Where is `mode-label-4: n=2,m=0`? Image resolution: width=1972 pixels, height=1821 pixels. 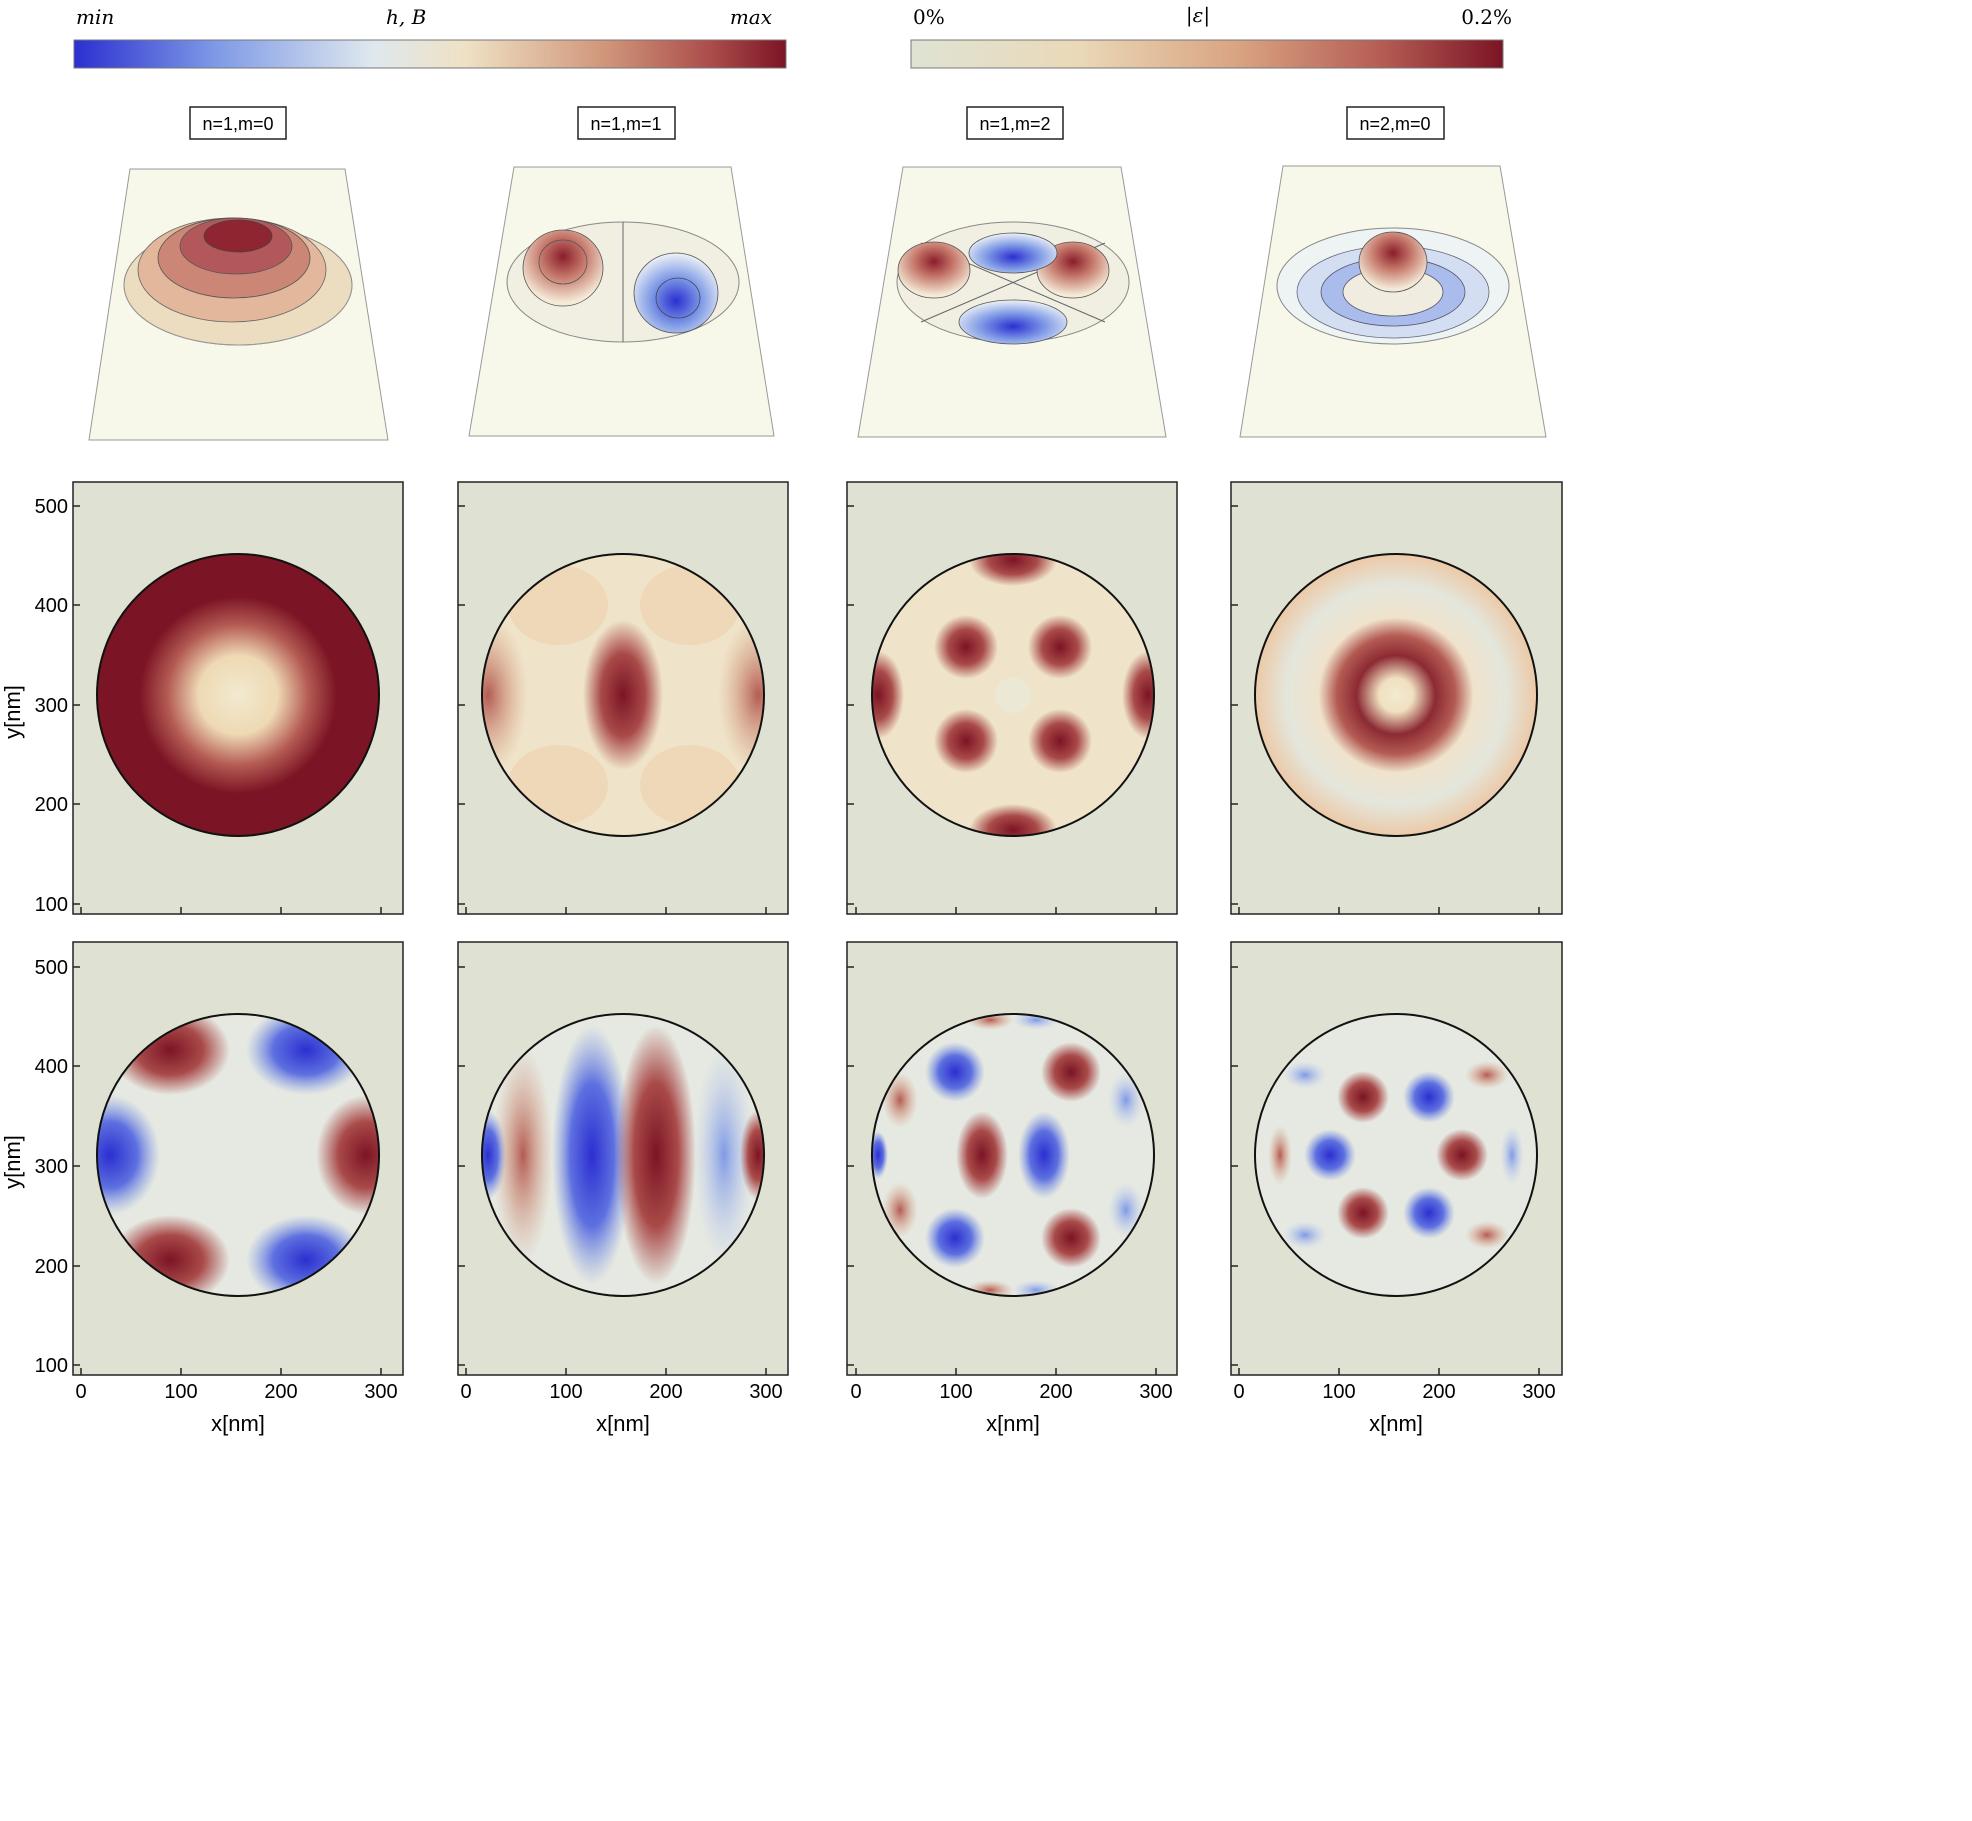 mode-label-4: n=2,m=0 is located at coordinates (1395, 123).